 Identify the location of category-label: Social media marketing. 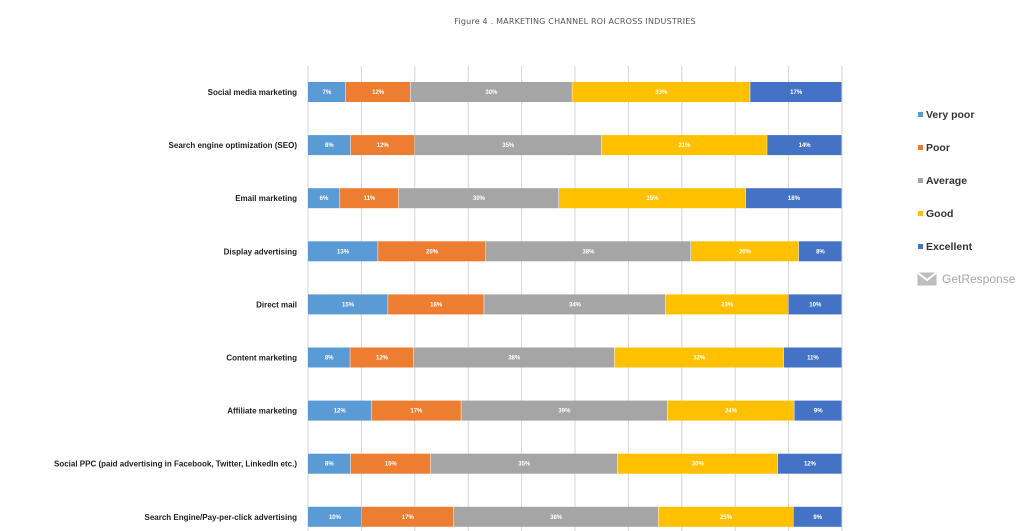
(252, 92).